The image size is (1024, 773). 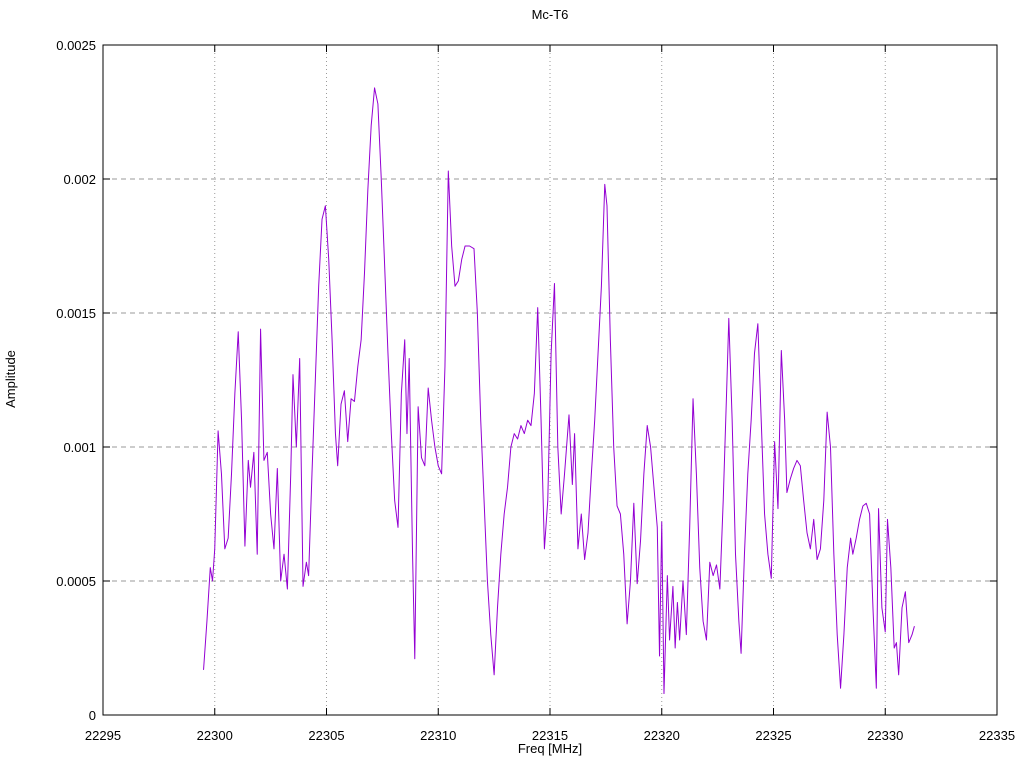 What do you see at coordinates (773, 735) in the screenshot?
I see `x-tick-label: 22325` at bounding box center [773, 735].